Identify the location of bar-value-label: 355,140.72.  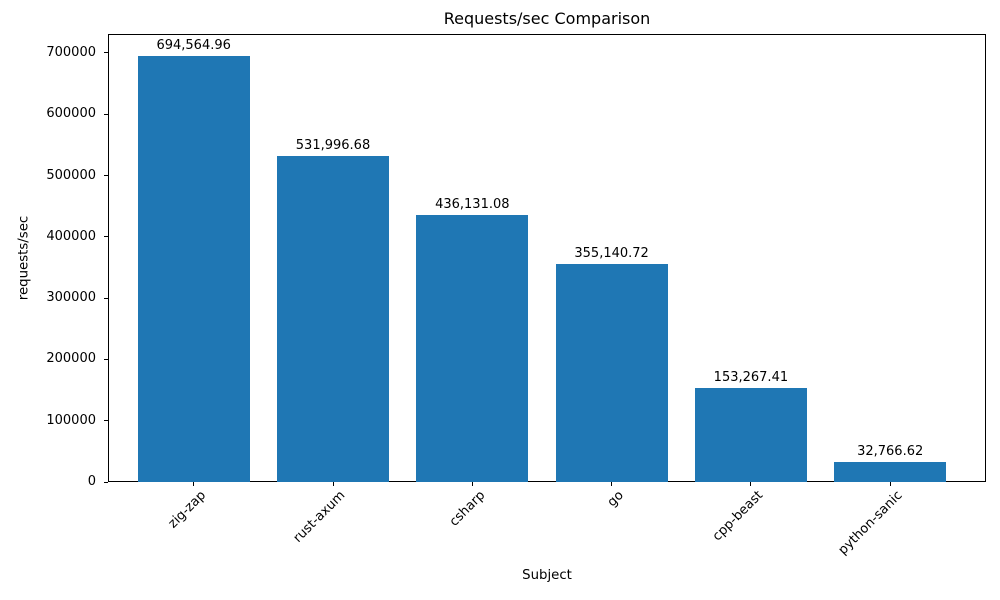
(611, 254).